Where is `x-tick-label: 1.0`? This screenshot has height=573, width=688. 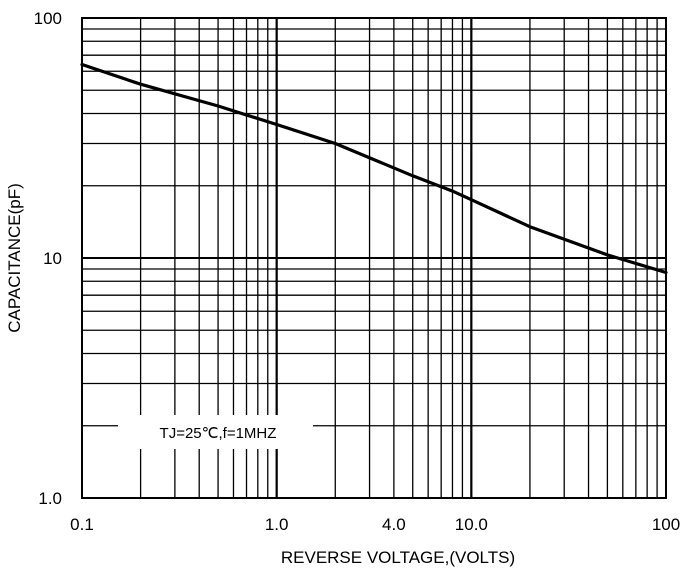 x-tick-label: 1.0 is located at coordinates (277, 524).